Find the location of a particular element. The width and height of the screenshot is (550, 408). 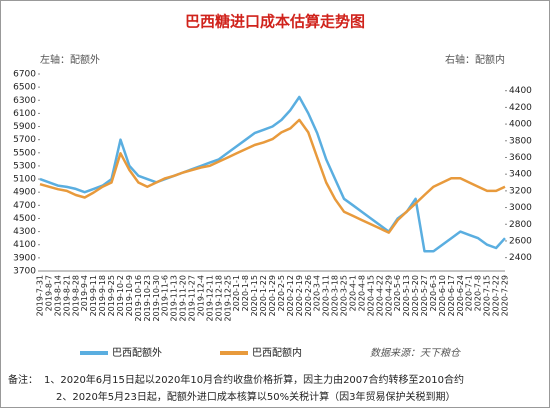

x-tick-label: 2019-10-9 is located at coordinates (129, 295).